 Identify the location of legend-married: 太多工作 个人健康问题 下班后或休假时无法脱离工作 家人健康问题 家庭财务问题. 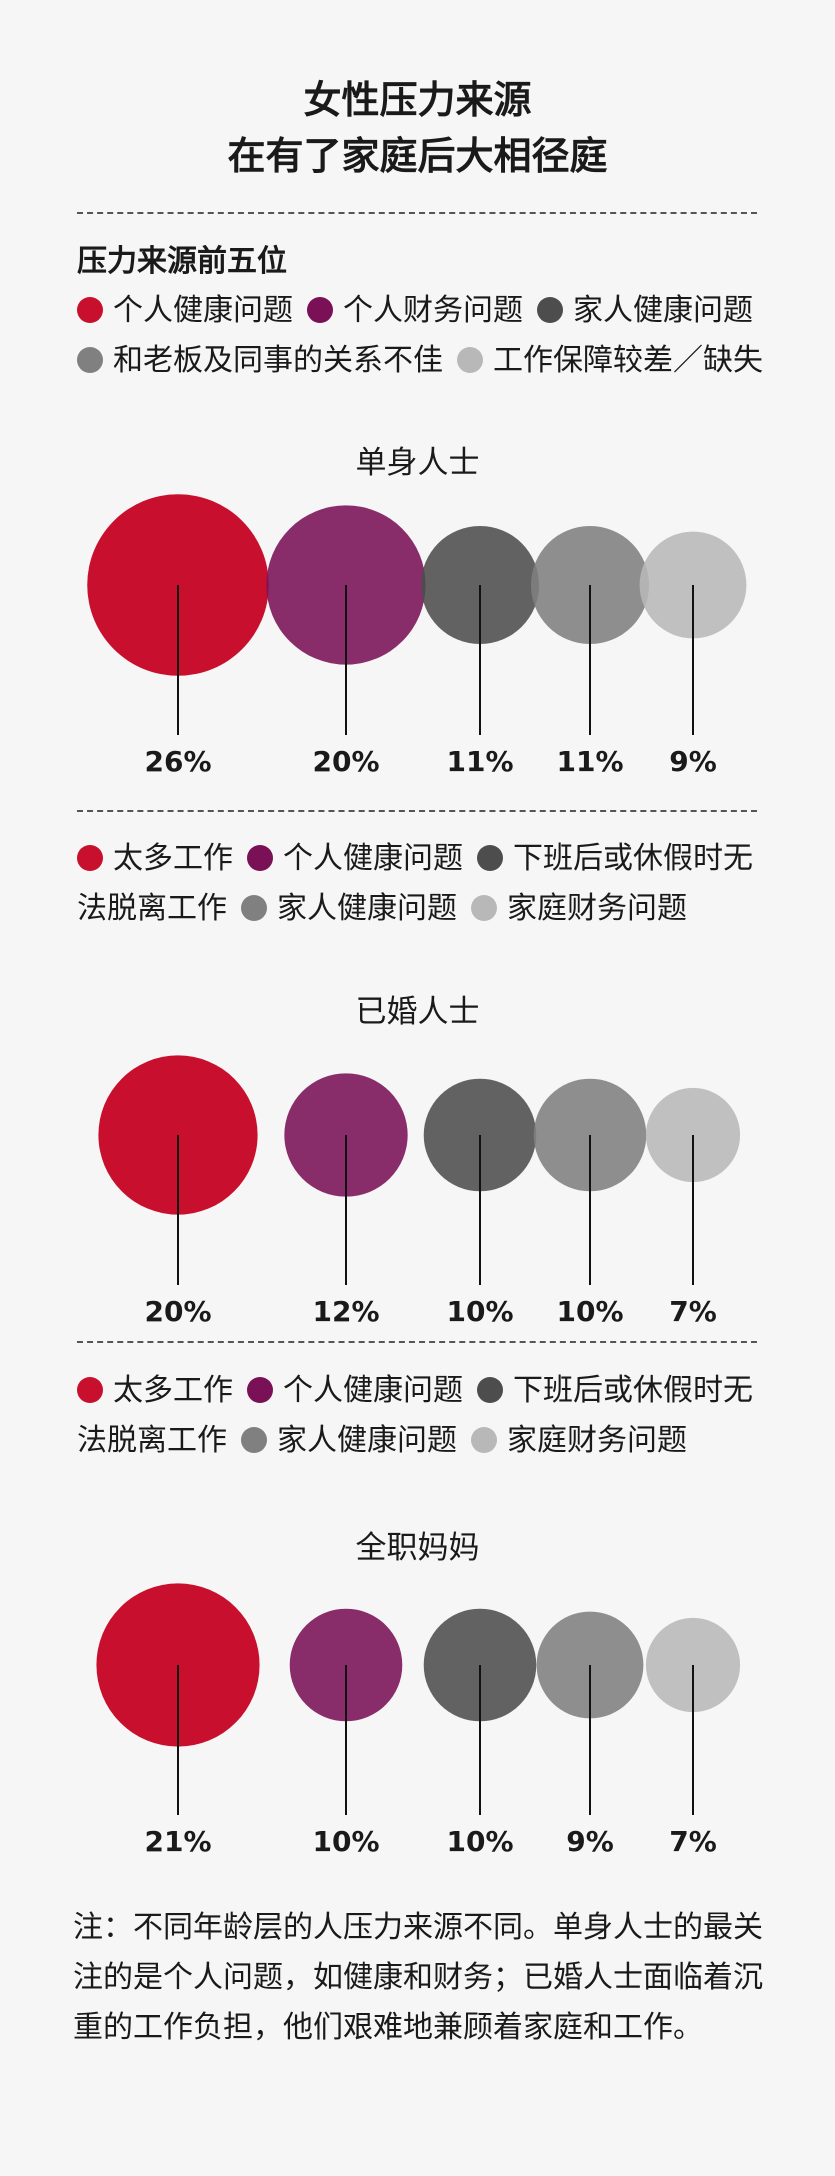
(422, 884).